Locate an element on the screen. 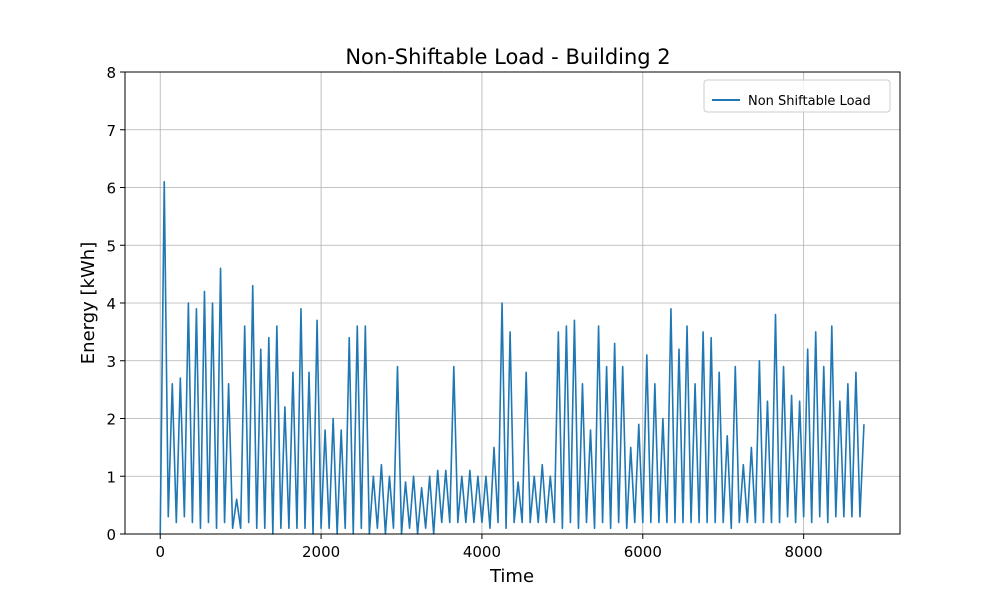 This screenshot has height=600, width=1000. y-tick-label: 2 is located at coordinates (111, 420).